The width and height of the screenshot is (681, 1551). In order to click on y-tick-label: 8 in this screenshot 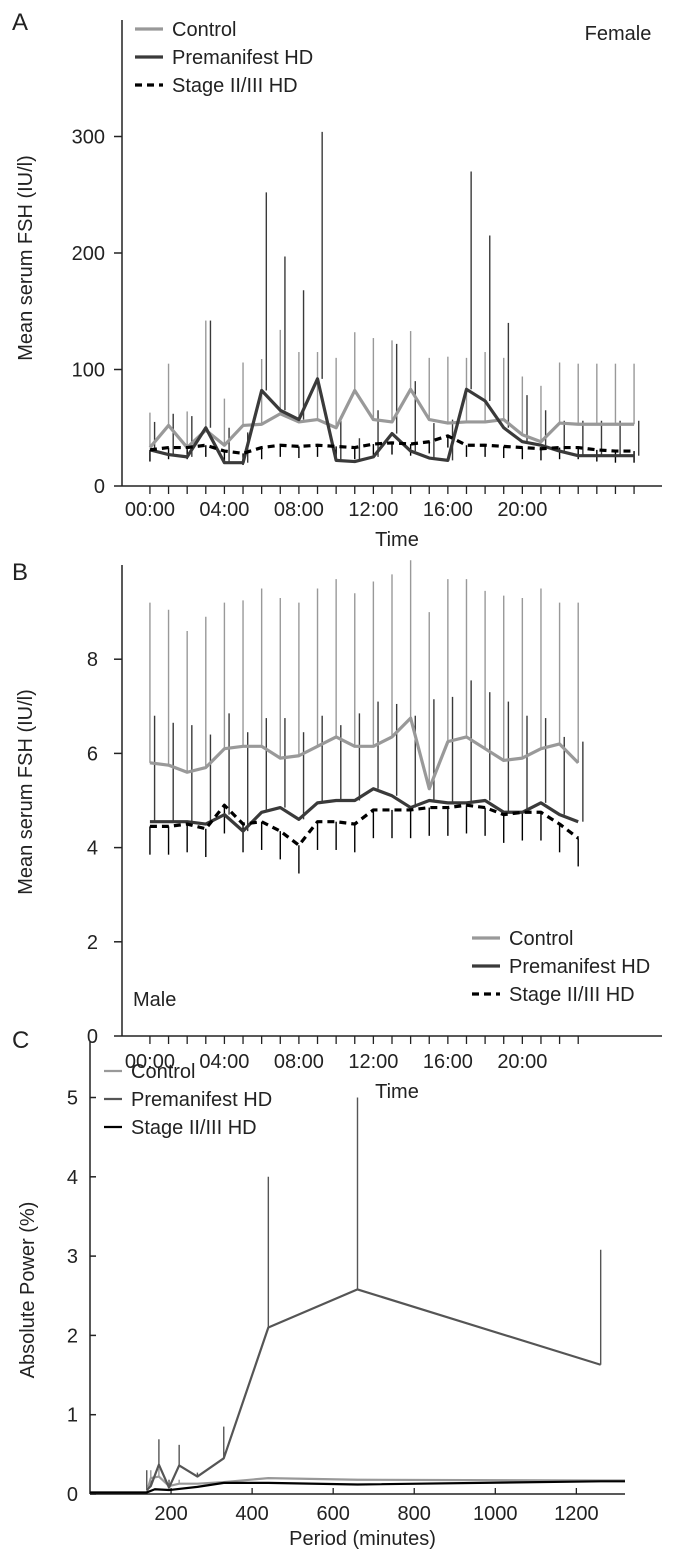, I will do `click(92, 660)`.